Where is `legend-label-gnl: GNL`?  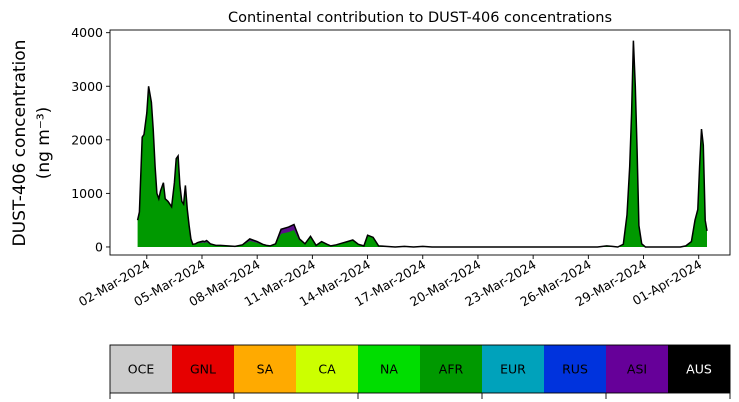
legend-label-gnl: GNL is located at coordinates (203, 369).